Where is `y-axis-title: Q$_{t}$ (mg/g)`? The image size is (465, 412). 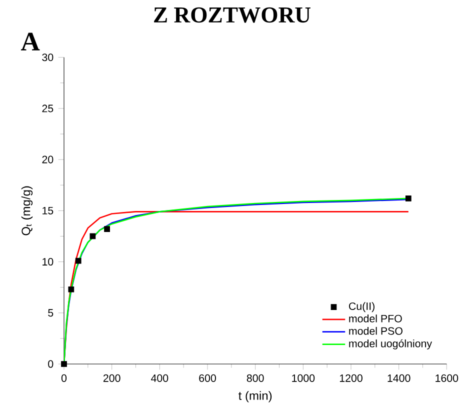
y-axis-title: Q$_{t}$ (mg/g) is located at coordinates (27, 211).